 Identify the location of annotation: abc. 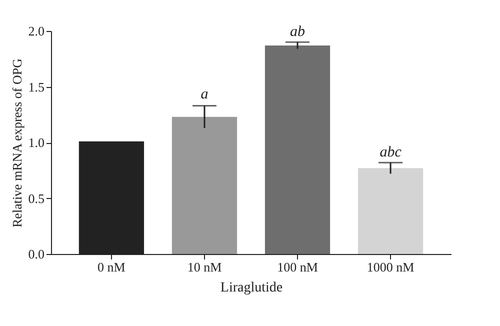
(391, 152).